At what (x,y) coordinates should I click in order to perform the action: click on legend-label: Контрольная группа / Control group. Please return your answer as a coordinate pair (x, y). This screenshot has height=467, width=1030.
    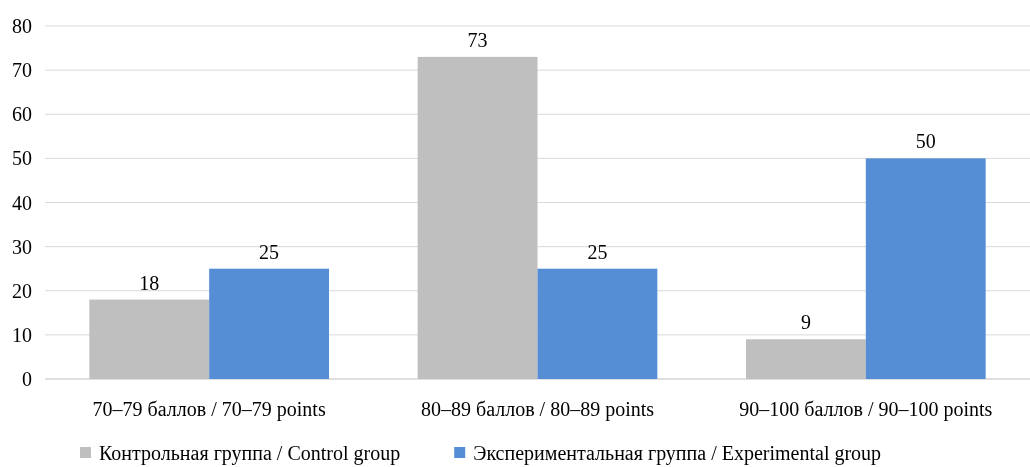
    Looking at the image, I should click on (250, 453).